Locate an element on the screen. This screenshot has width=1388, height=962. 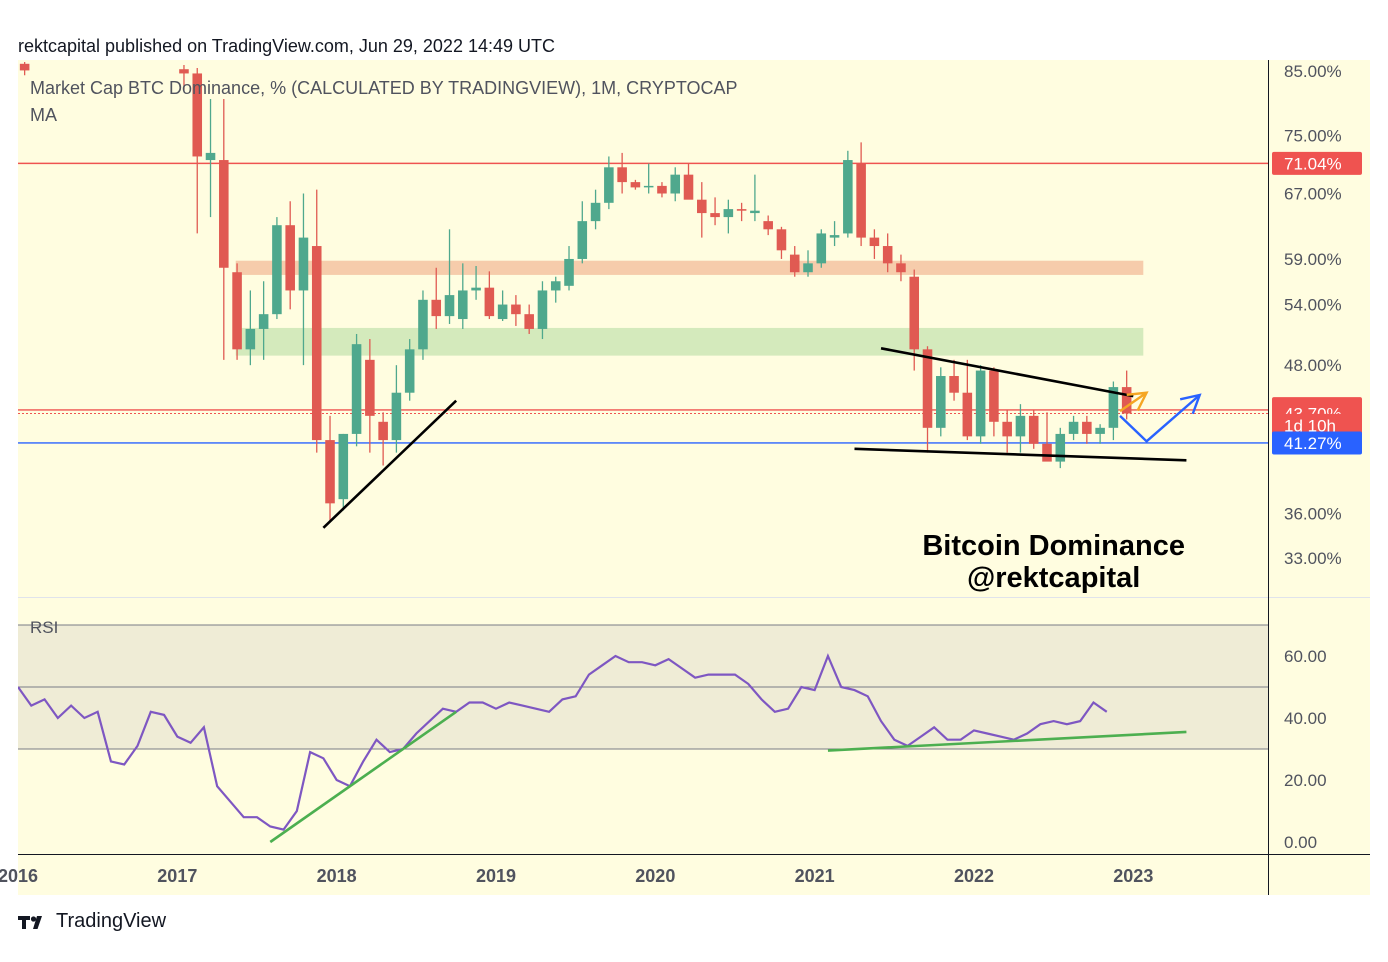
tradingview-branding: TradingView is located at coordinates (92, 921).